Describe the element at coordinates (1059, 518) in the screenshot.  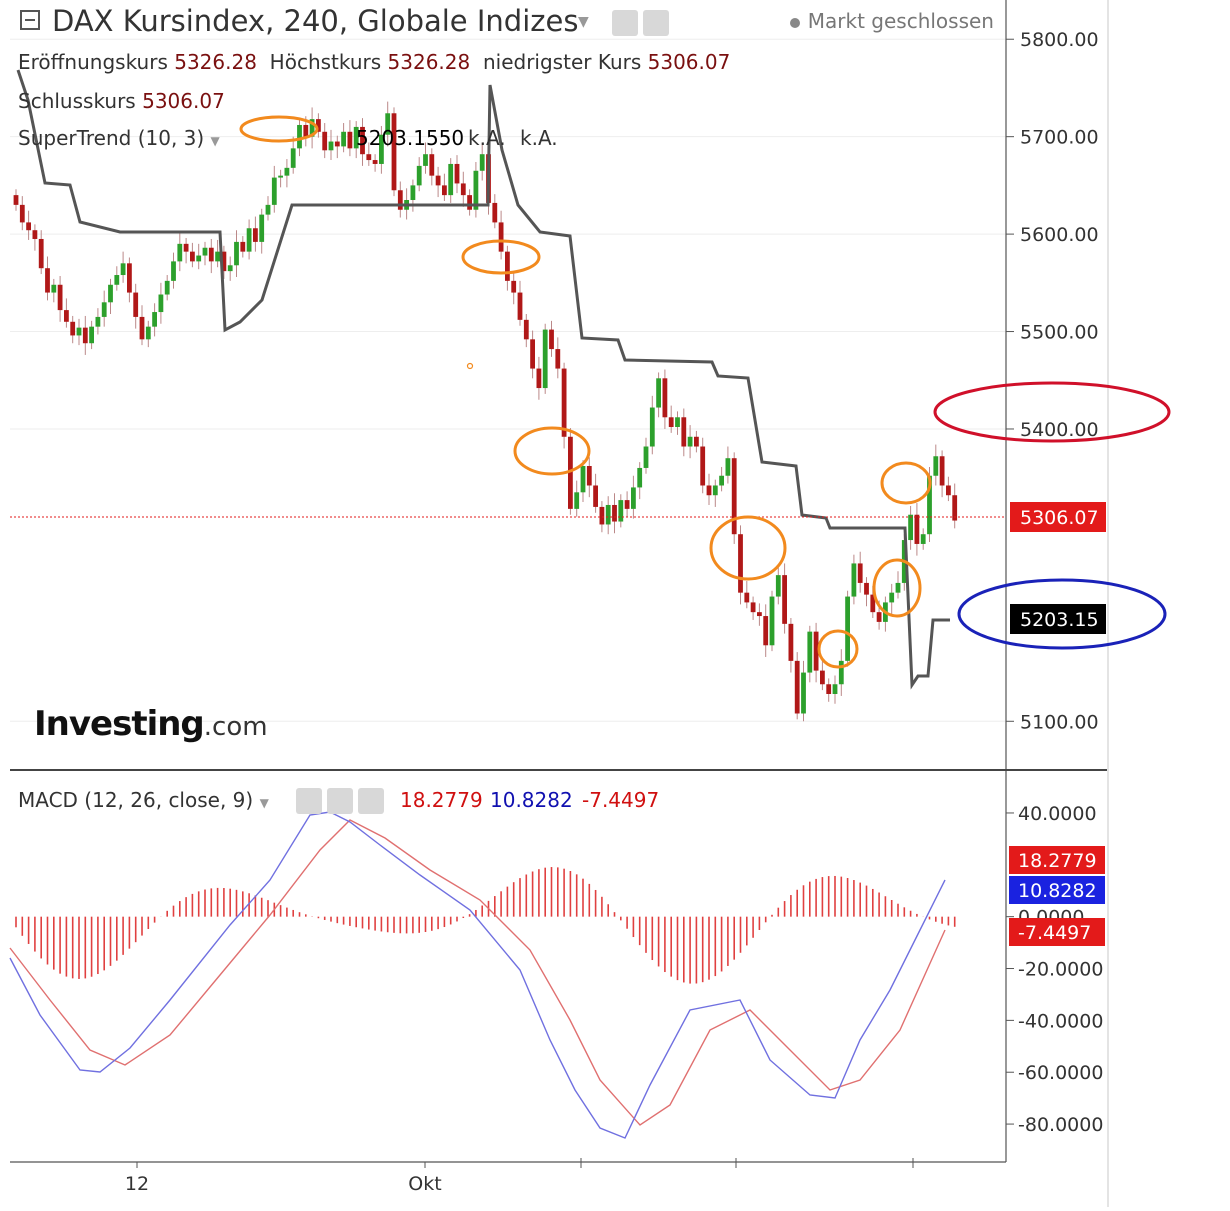
I see `price-tag-label: 5306.07` at that location.